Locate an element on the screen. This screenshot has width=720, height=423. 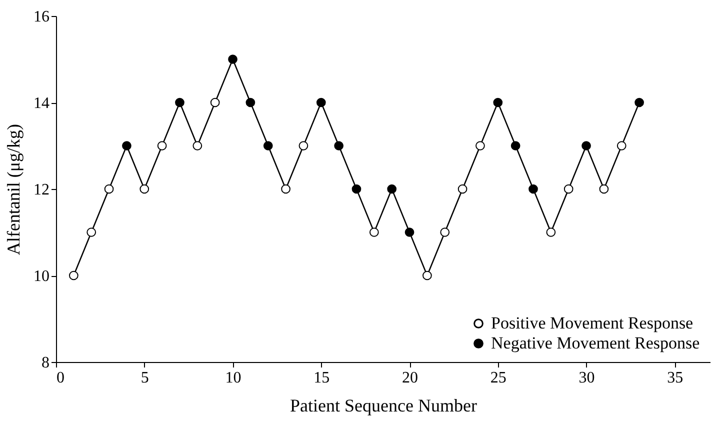
x-tick-label: 10 is located at coordinates (233, 378).